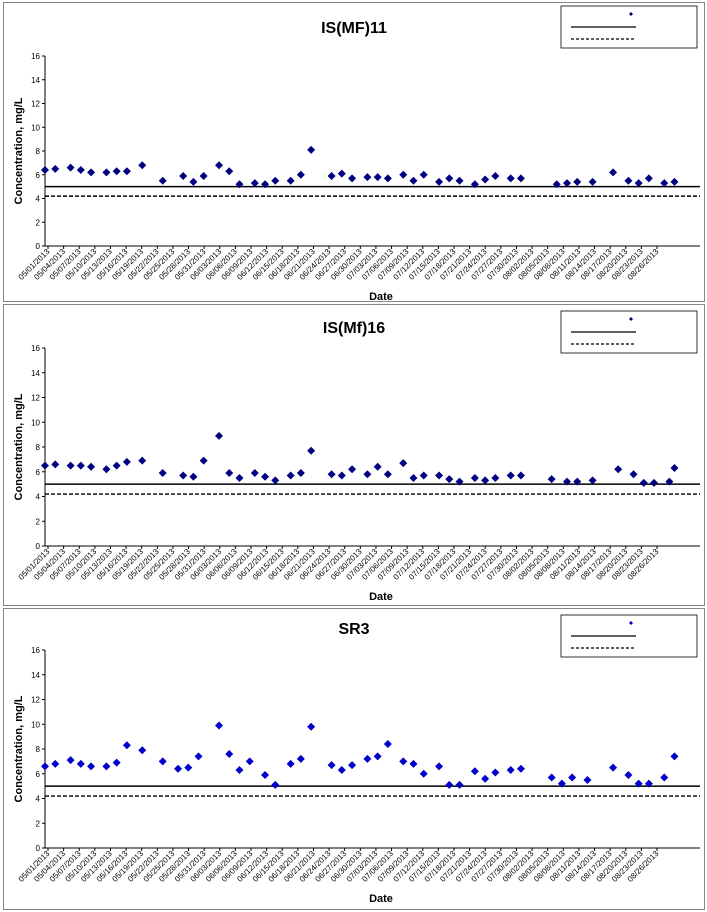  What do you see at coordinates (38, 472) in the screenshot?
I see `y-tick-label: 6` at bounding box center [38, 472].